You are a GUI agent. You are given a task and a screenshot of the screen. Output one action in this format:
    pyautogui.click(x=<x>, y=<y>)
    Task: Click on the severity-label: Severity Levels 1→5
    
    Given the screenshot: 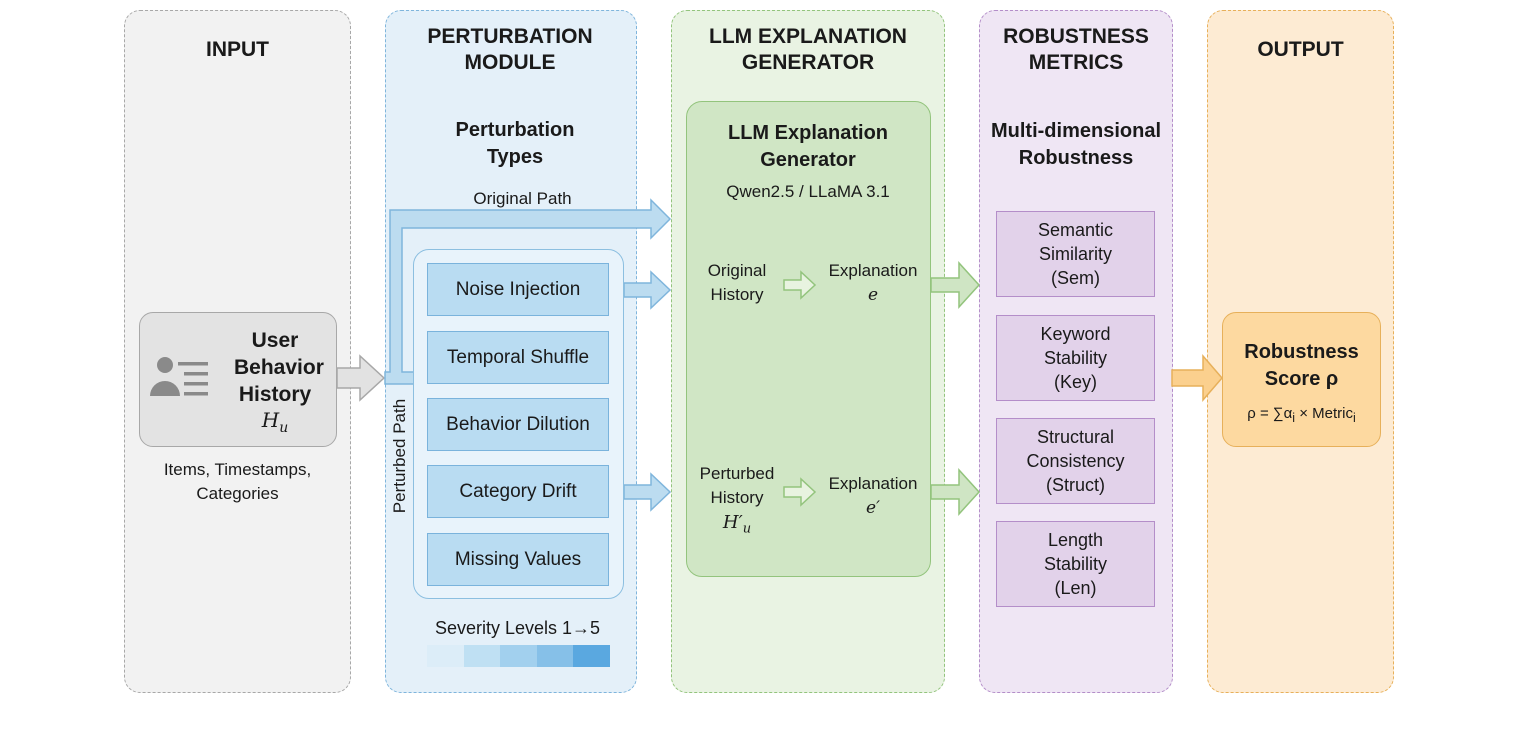 What is the action you would take?
    pyautogui.click(x=517, y=628)
    